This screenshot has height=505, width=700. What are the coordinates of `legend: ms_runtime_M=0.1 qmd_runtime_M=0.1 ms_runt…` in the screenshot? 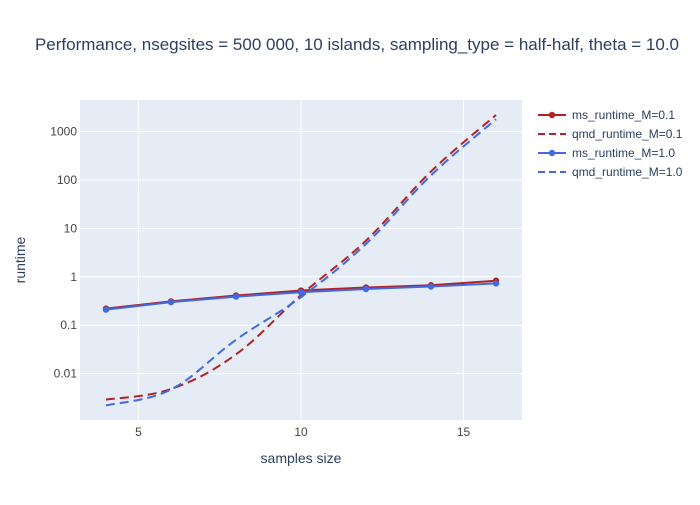 It's located at (610, 143).